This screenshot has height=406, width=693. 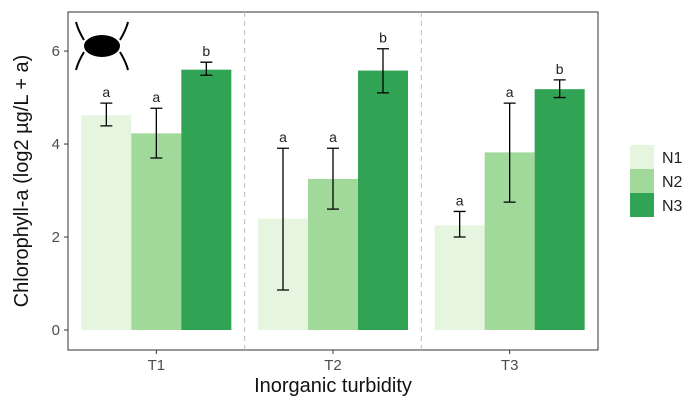 I want to click on legend-label: N1, so click(x=672, y=158).